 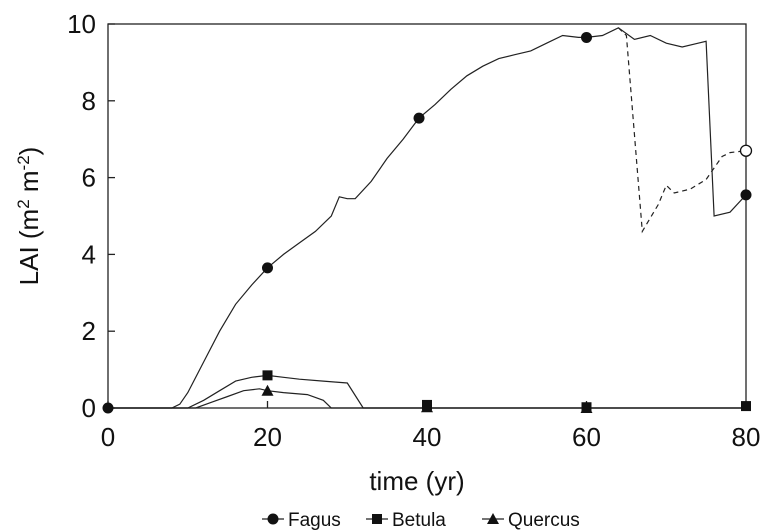 What do you see at coordinates (29, 184) in the screenshot?
I see `y-axis-label-part: m` at bounding box center [29, 184].